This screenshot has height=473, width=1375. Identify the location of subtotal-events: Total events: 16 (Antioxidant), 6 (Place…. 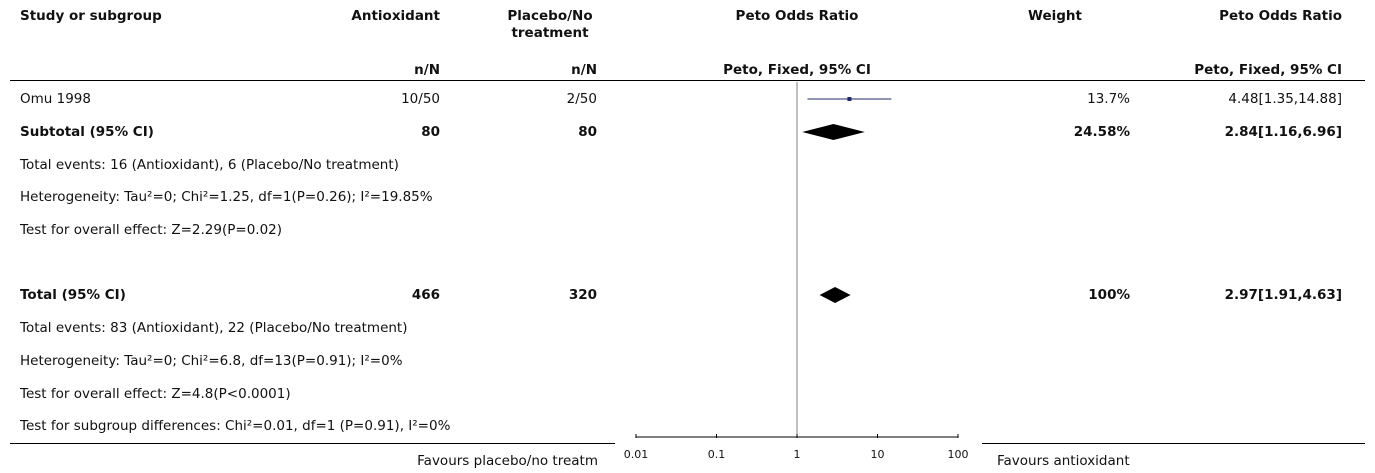
(209, 165).